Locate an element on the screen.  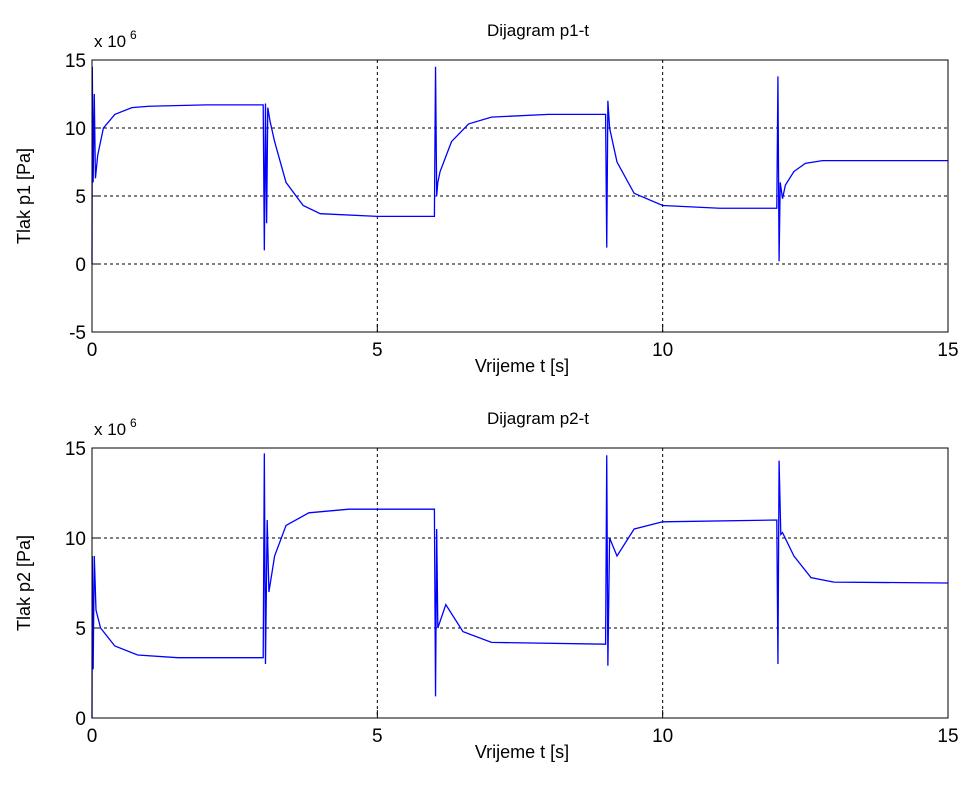
chart-title: Dijagram p2-t is located at coordinates (538, 418).